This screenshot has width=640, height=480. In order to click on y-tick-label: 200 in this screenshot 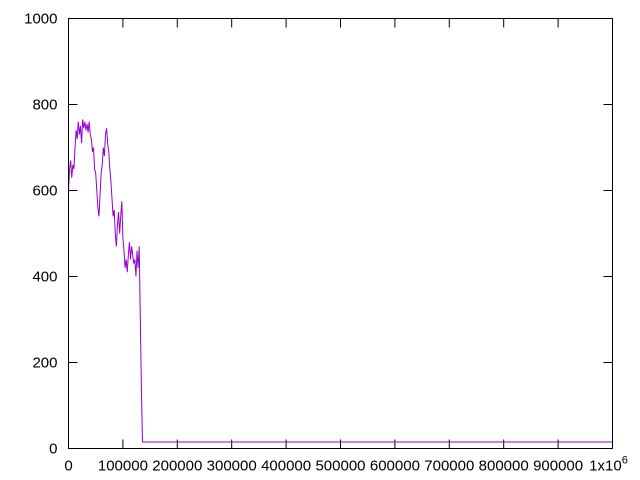, I will do `click(44, 363)`.